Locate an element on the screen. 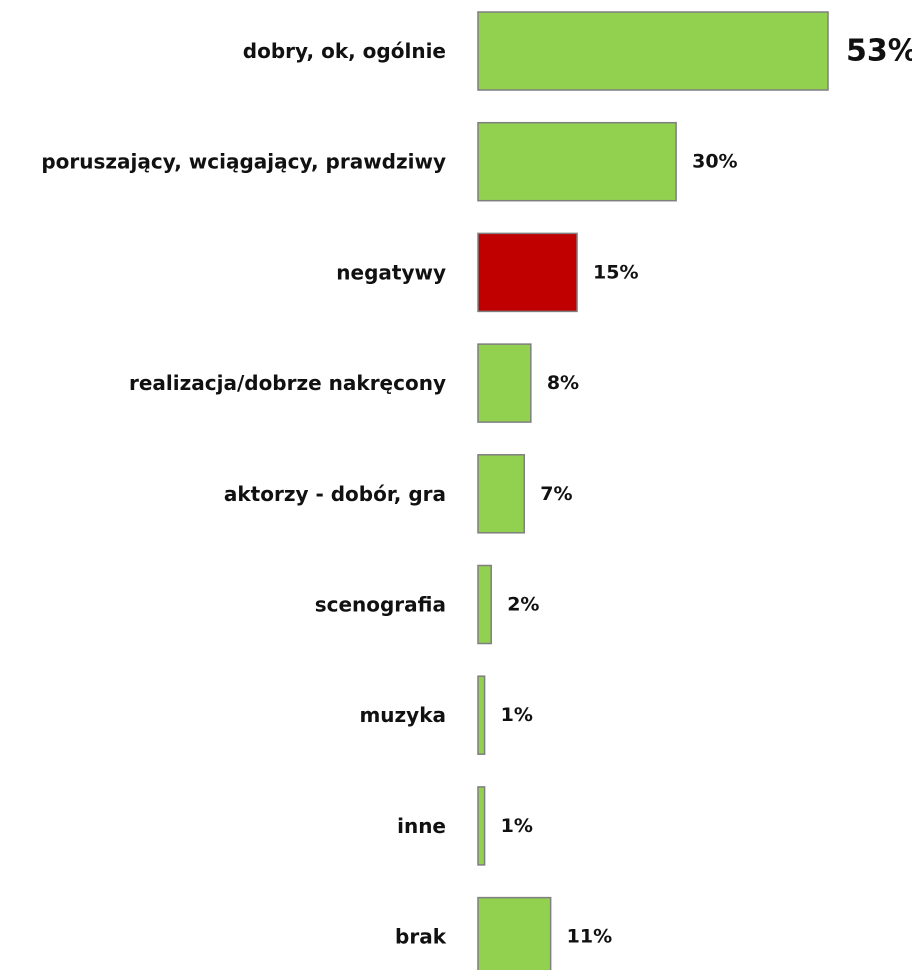 Image resolution: width=912 pixels, height=970 pixels. category-label-3: realizacja/dobrze nakręcony is located at coordinates (287, 383).